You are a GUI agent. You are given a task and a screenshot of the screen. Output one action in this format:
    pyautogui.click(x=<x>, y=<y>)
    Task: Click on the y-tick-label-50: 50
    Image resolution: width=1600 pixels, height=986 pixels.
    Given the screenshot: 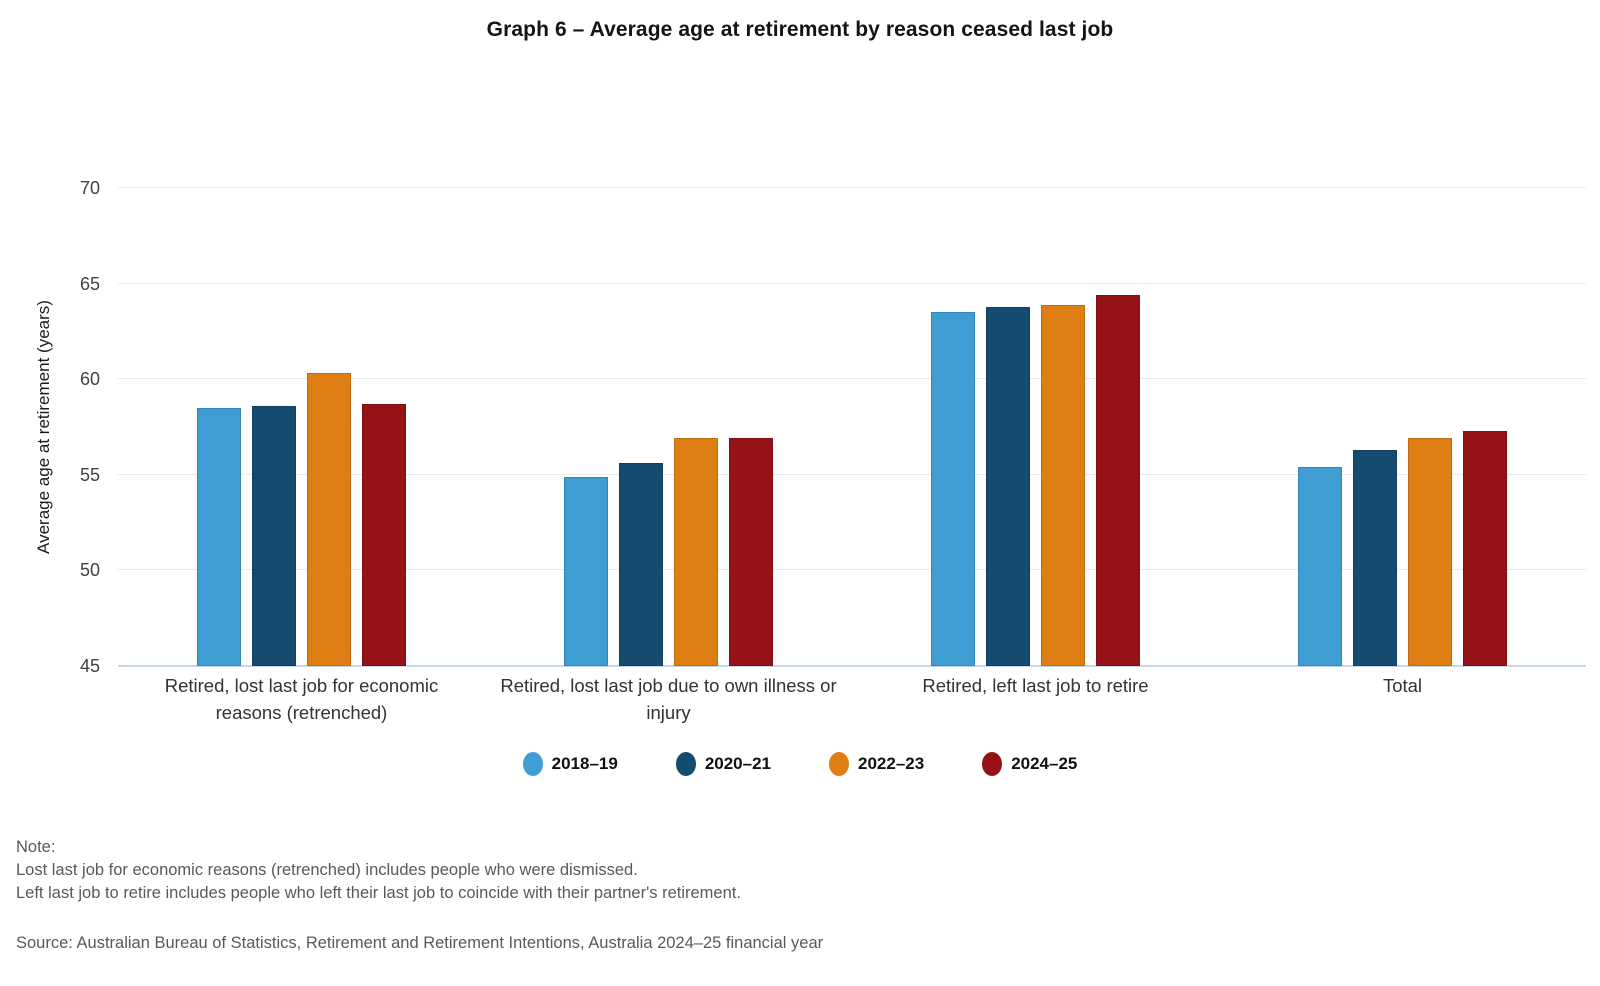 What is the action you would take?
    pyautogui.click(x=89, y=570)
    